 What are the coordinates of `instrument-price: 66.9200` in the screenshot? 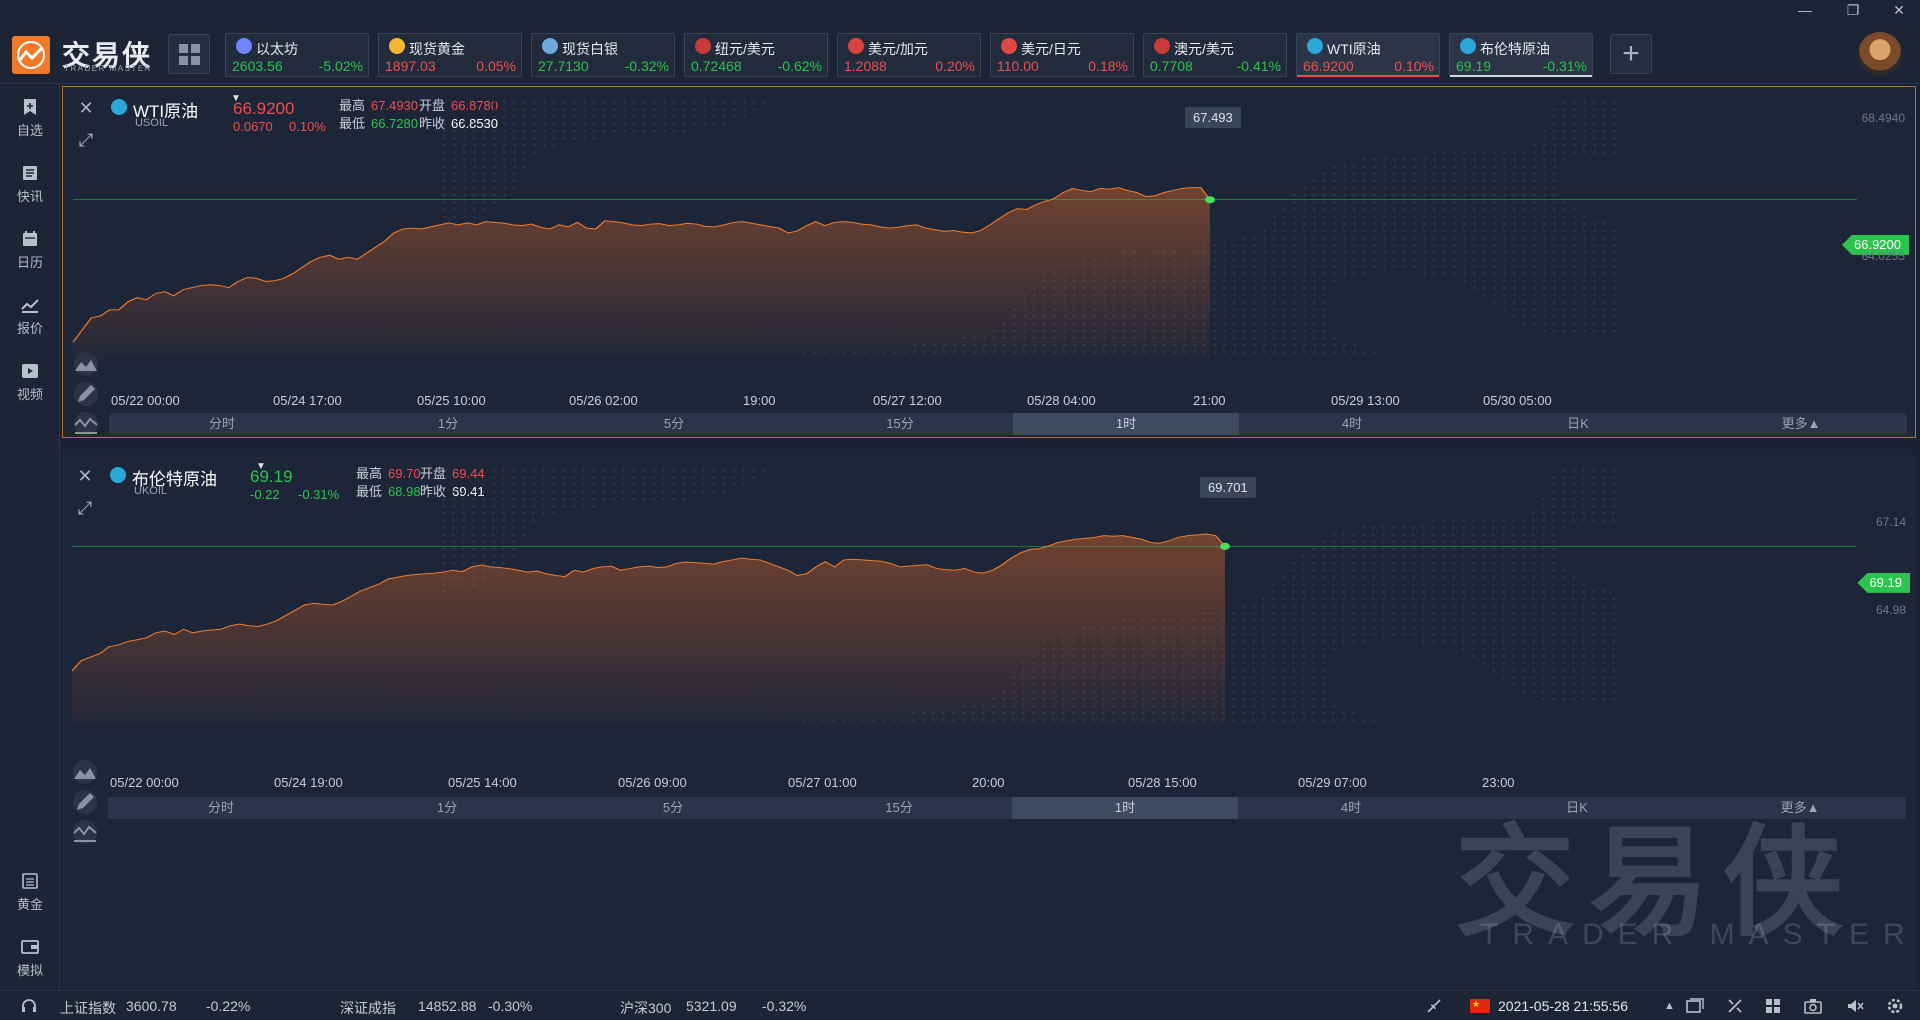 It's located at (264, 108).